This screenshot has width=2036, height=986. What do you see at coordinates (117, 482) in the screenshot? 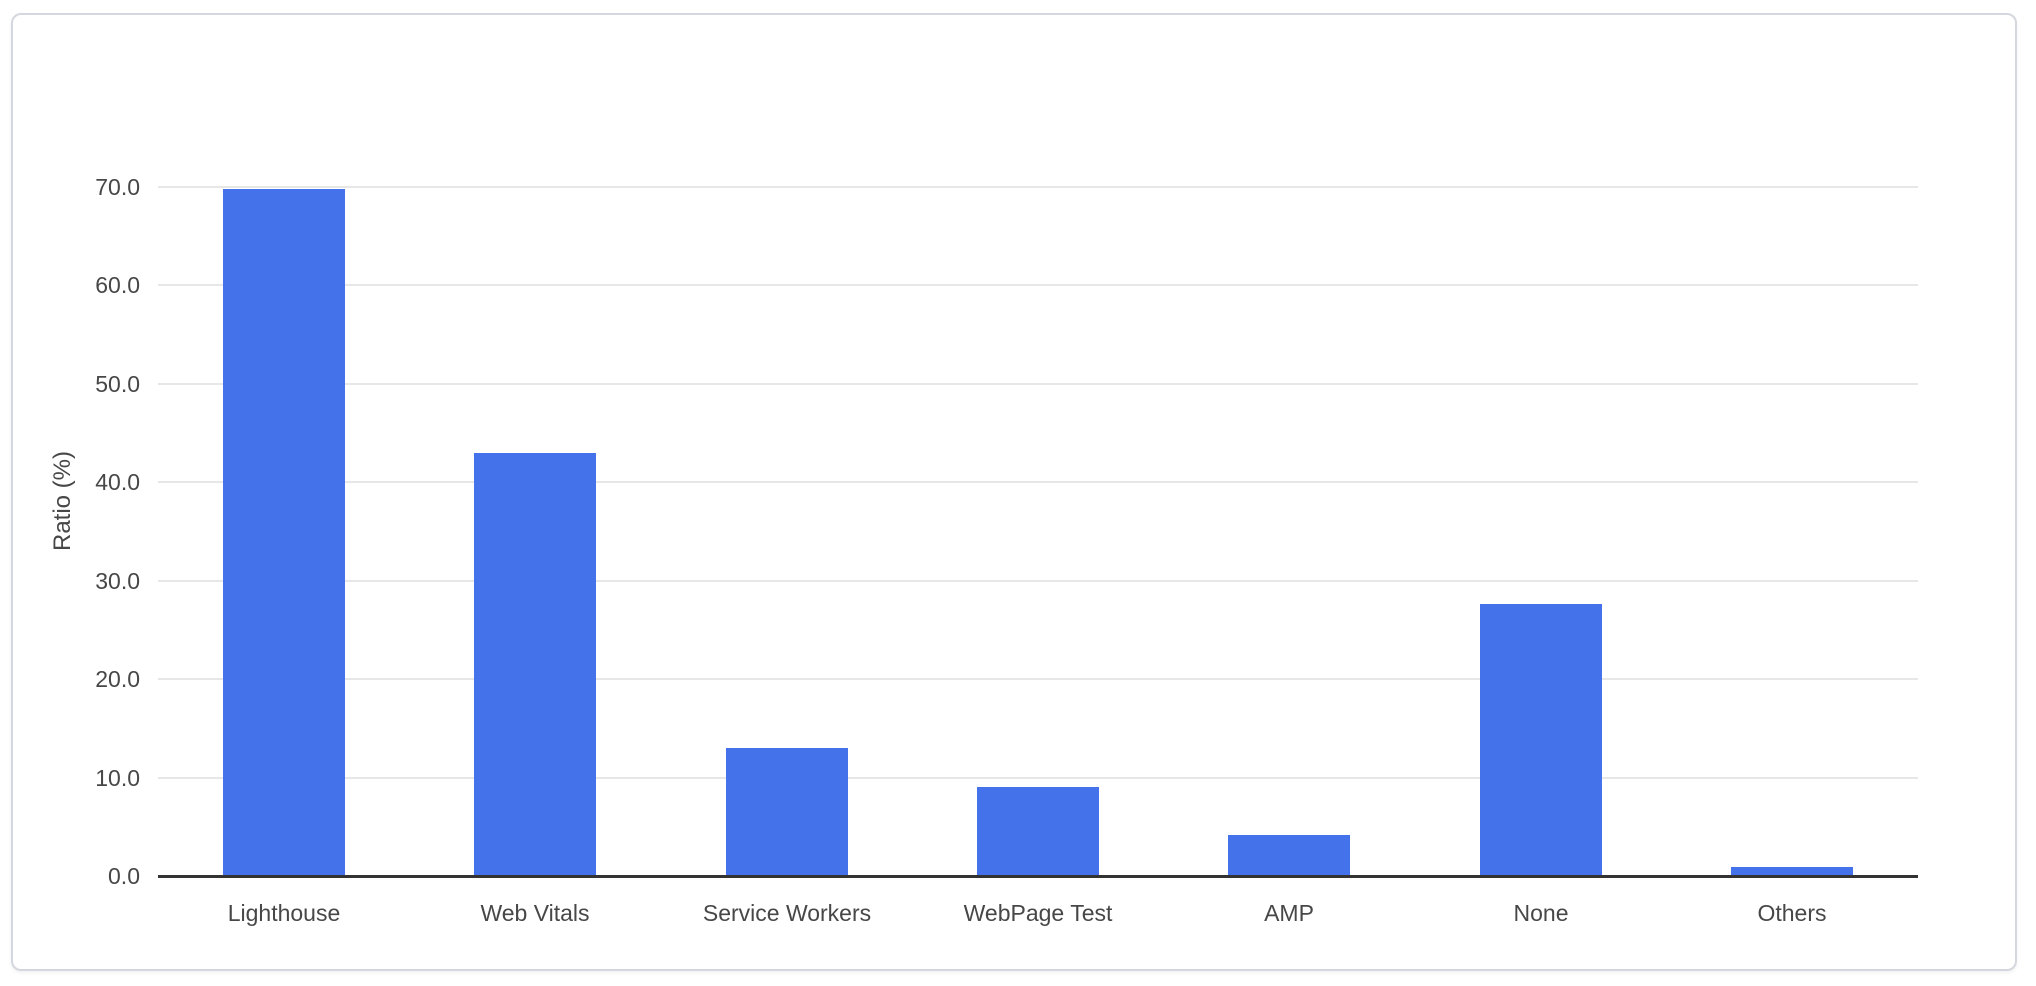
I see `y-tick-label-40.0: 40.0` at bounding box center [117, 482].